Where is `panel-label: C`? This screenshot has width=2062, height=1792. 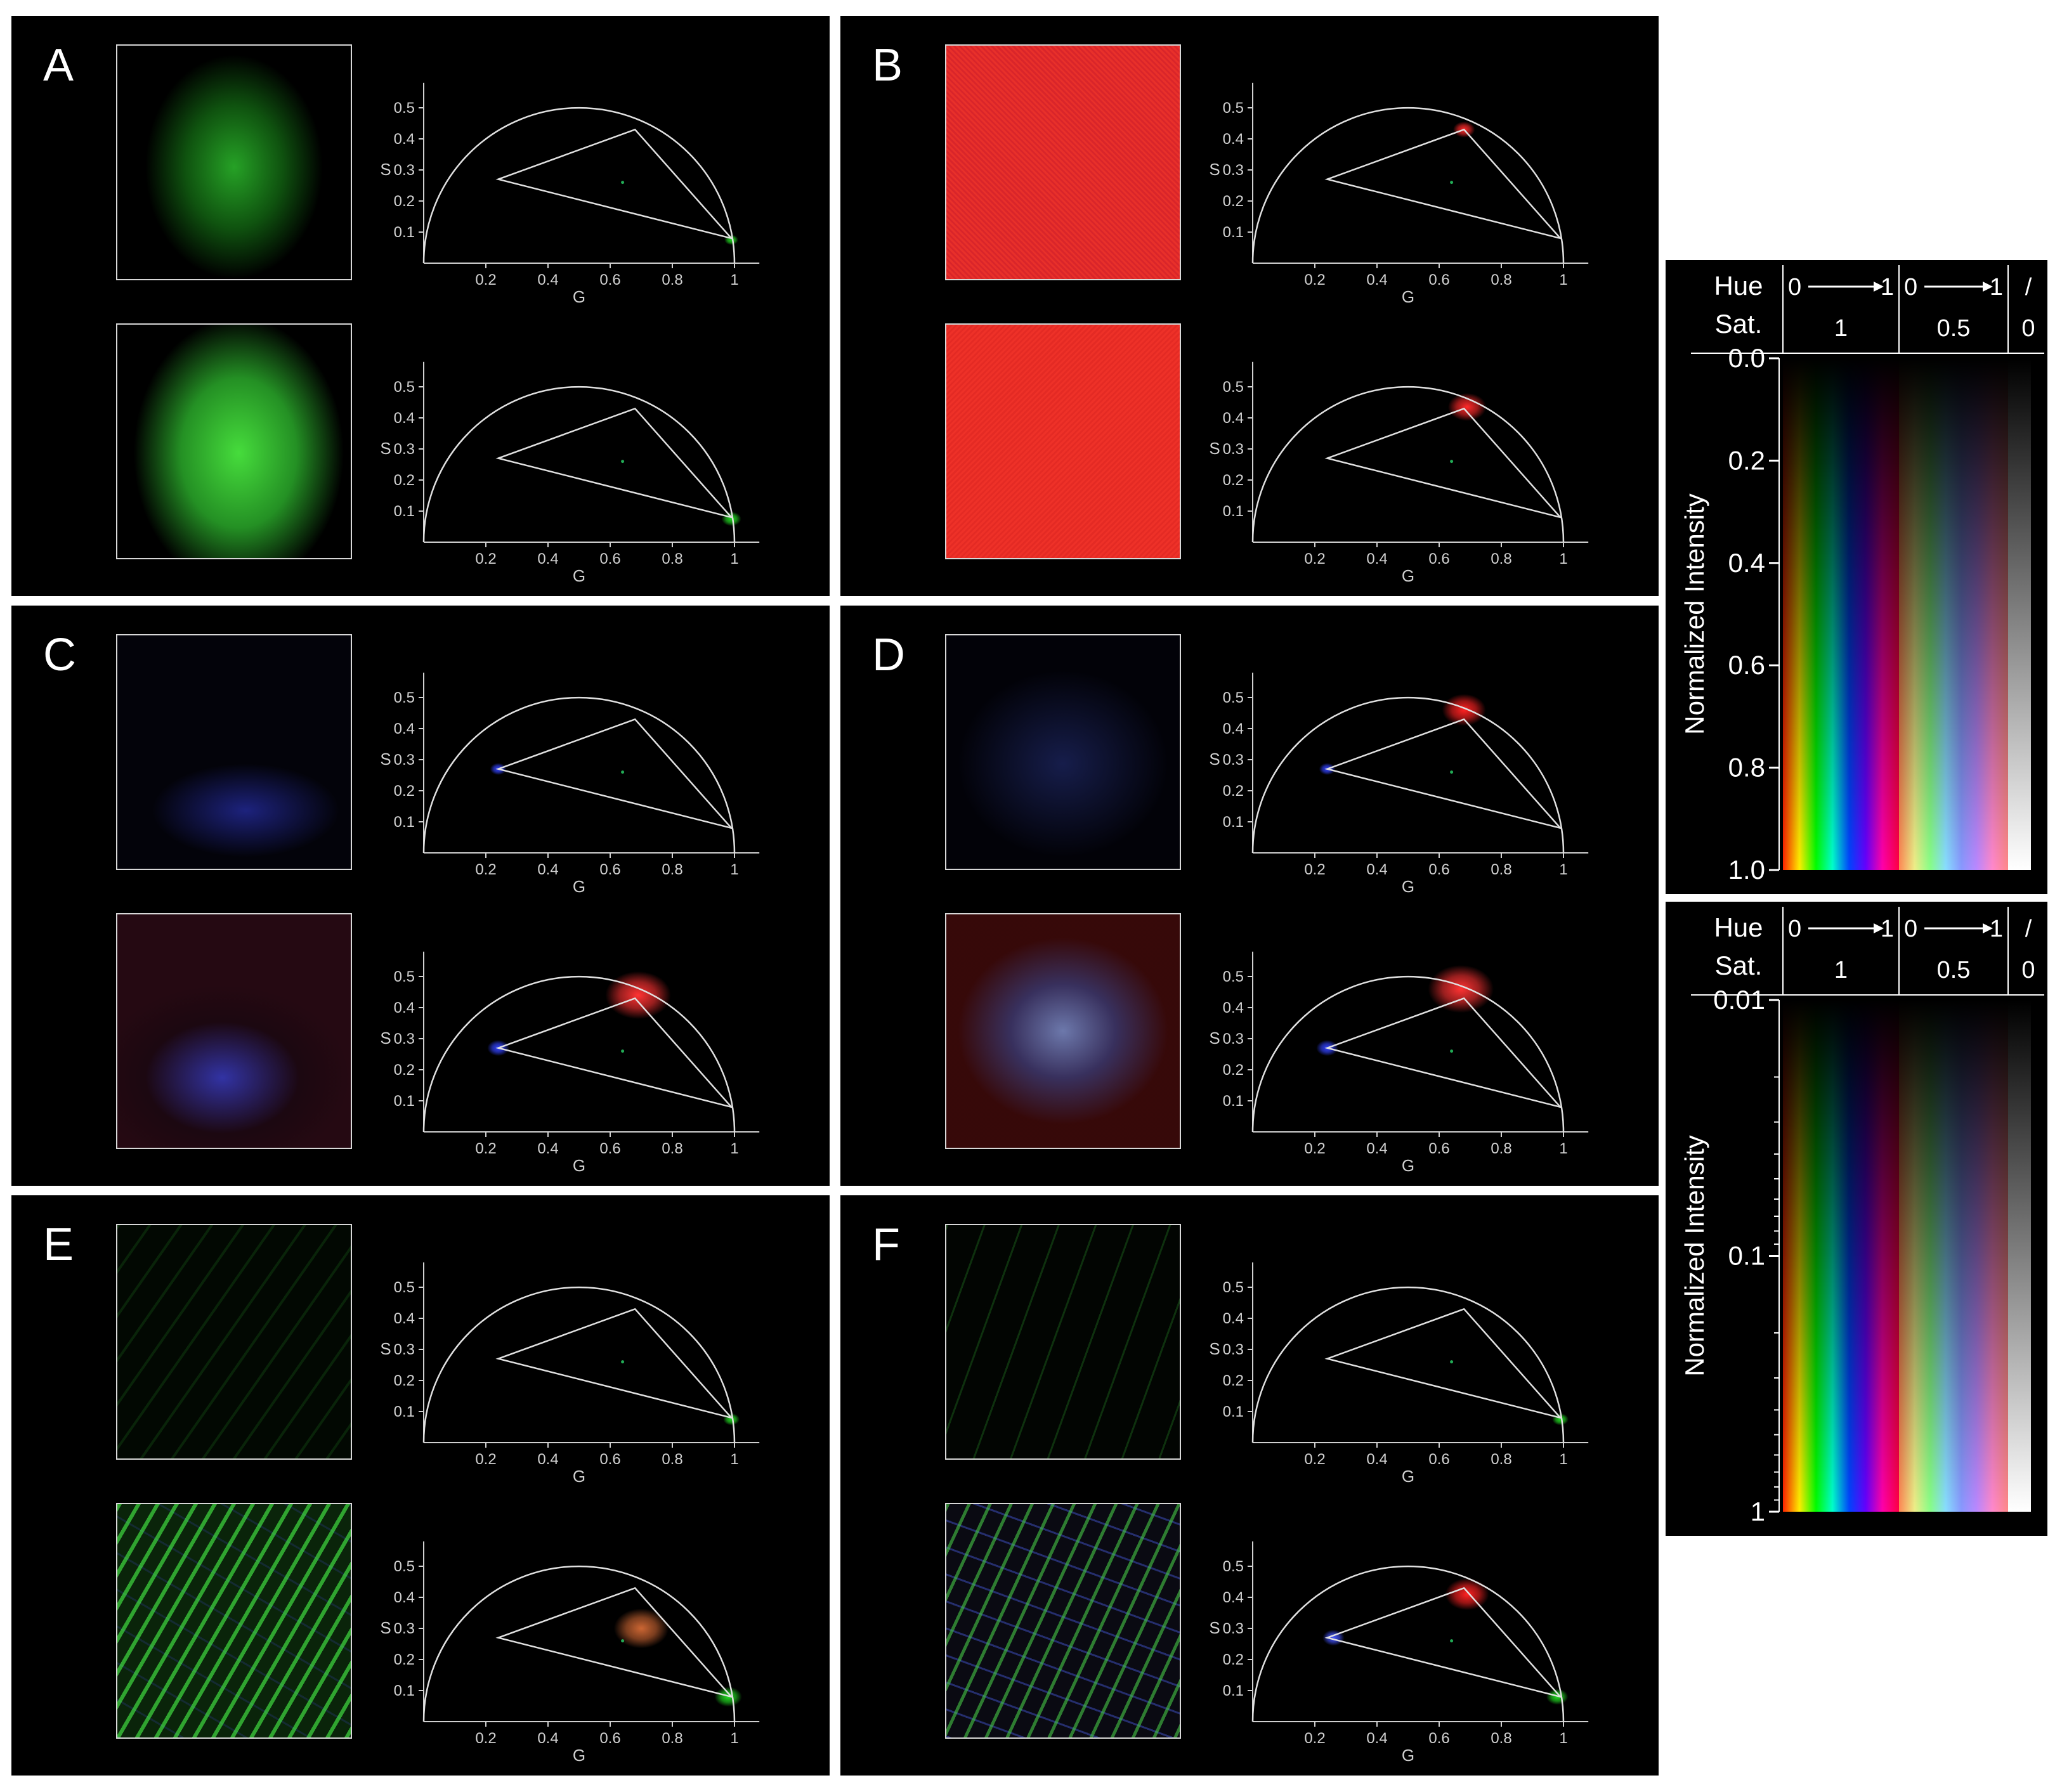 panel-label: C is located at coordinates (60, 655).